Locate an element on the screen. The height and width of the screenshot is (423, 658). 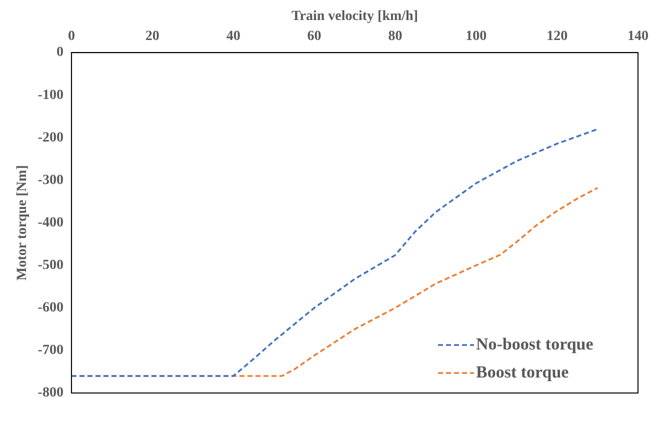
x-tick-label: 0 is located at coordinates (71, 36).